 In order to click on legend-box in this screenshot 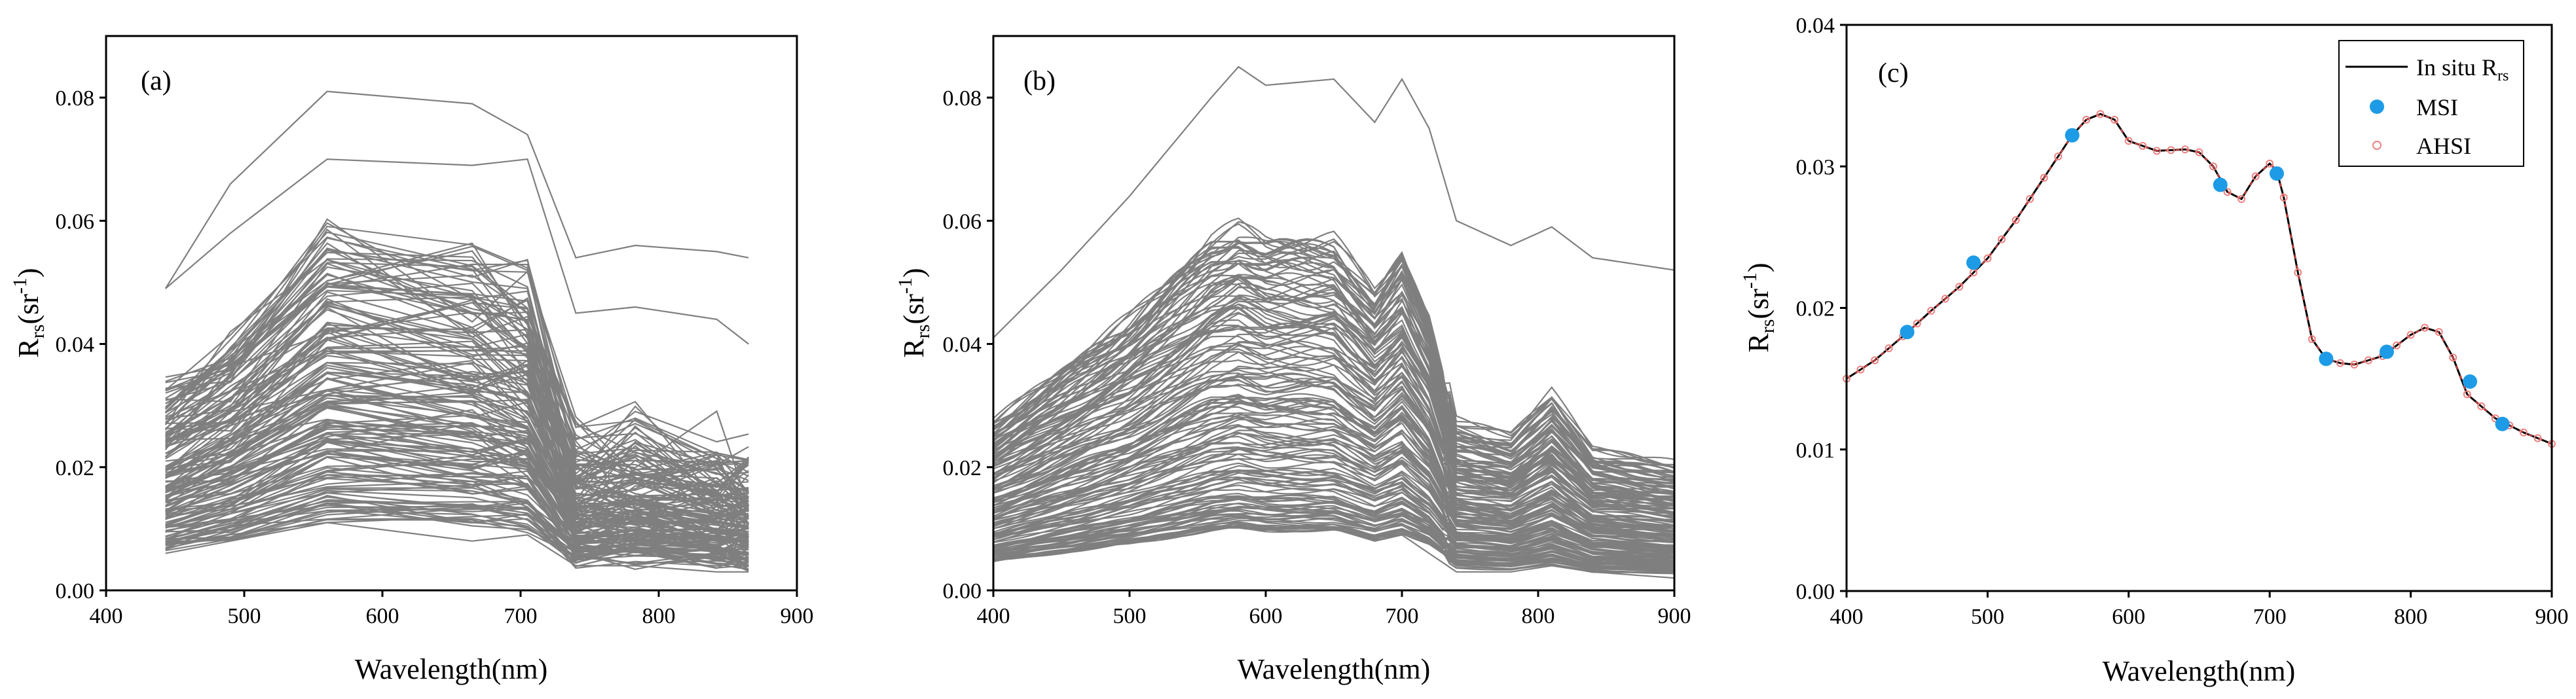, I will do `click(2431, 103)`.